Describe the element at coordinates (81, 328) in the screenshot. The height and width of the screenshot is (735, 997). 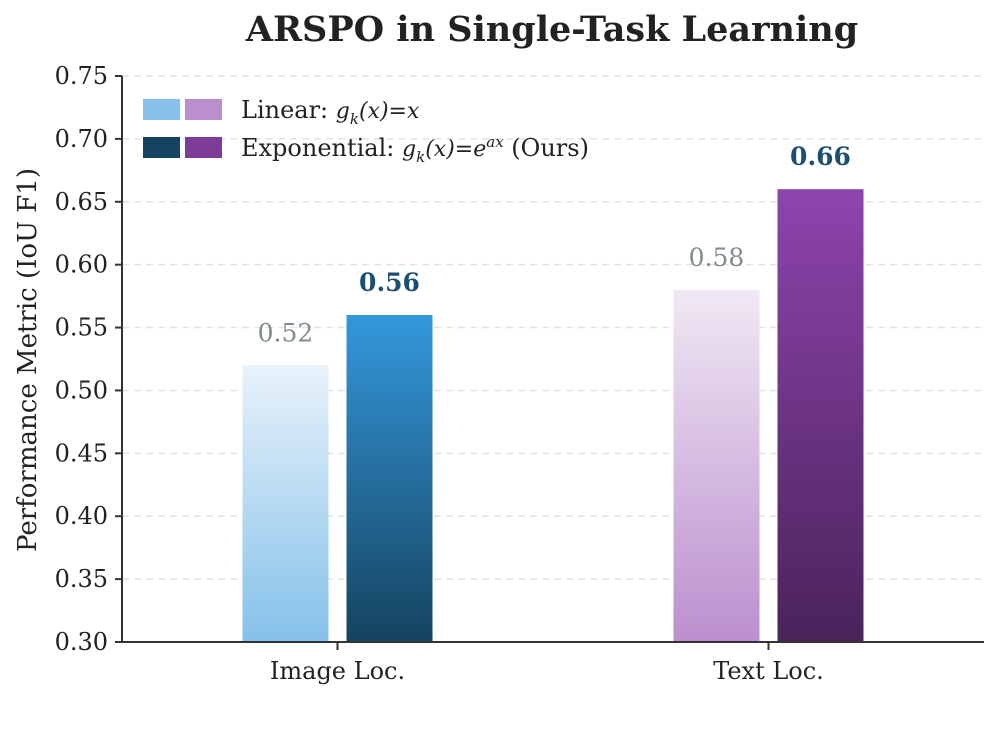
I see `y-tick-label: 0.55` at that location.